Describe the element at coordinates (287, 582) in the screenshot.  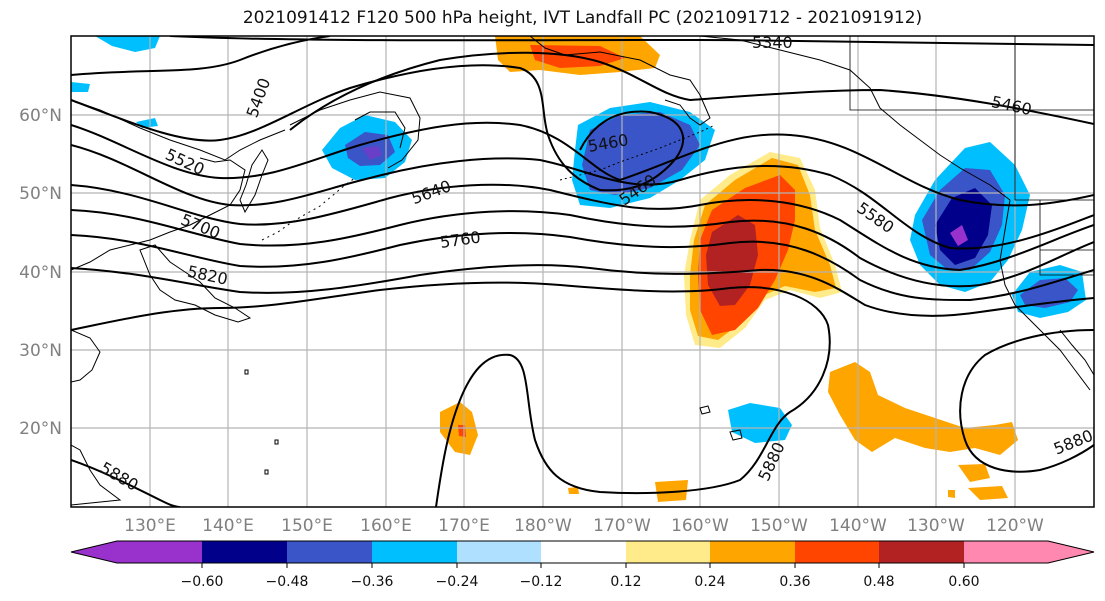
I see `colorbar-label: −0.48` at that location.